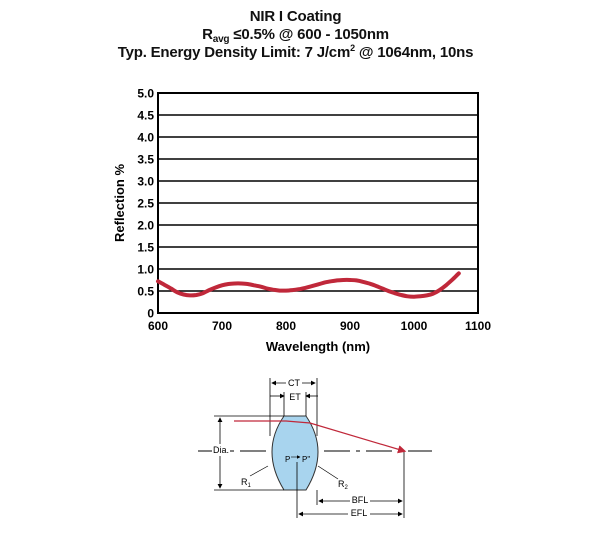 This screenshot has width=591, height=550. I want to click on y-tick-label: 3.5, so click(145, 160).